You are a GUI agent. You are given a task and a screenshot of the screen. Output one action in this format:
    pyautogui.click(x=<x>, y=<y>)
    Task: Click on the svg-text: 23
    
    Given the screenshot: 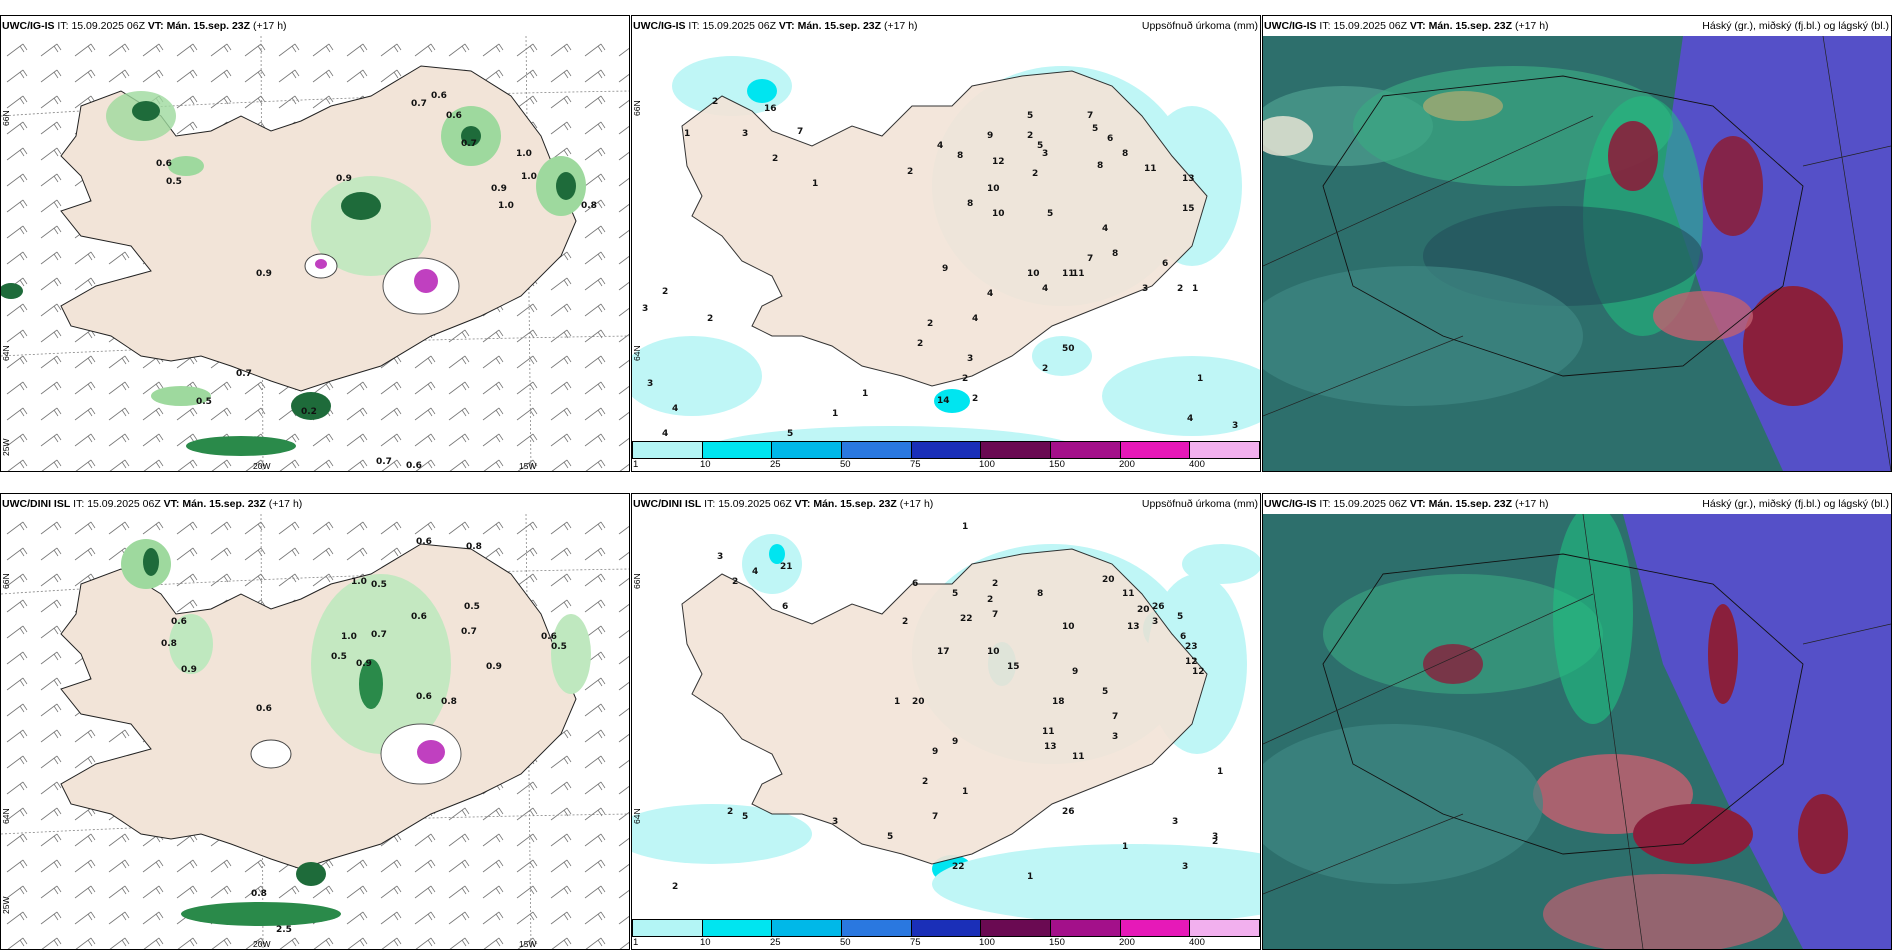 What is the action you would take?
    pyautogui.click(x=1191, y=647)
    